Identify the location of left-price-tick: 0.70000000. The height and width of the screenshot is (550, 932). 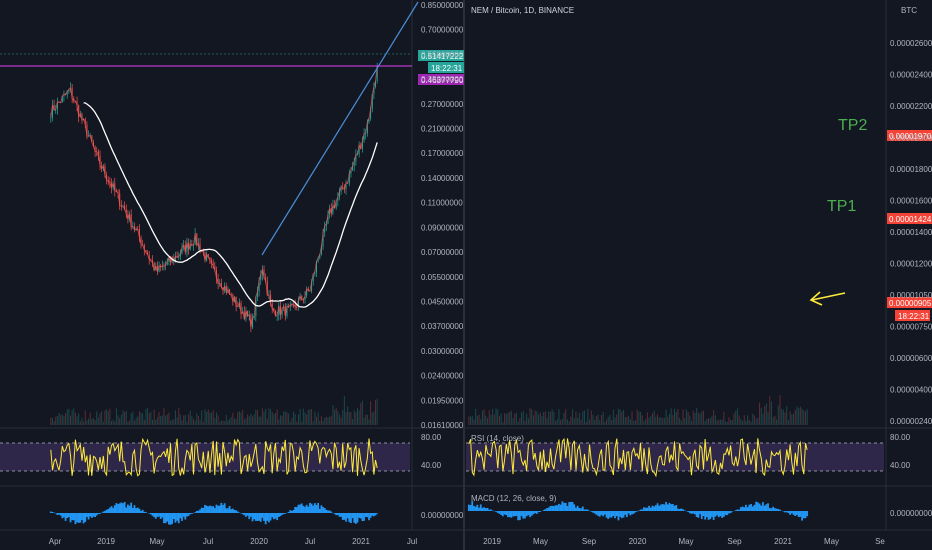
(442, 30).